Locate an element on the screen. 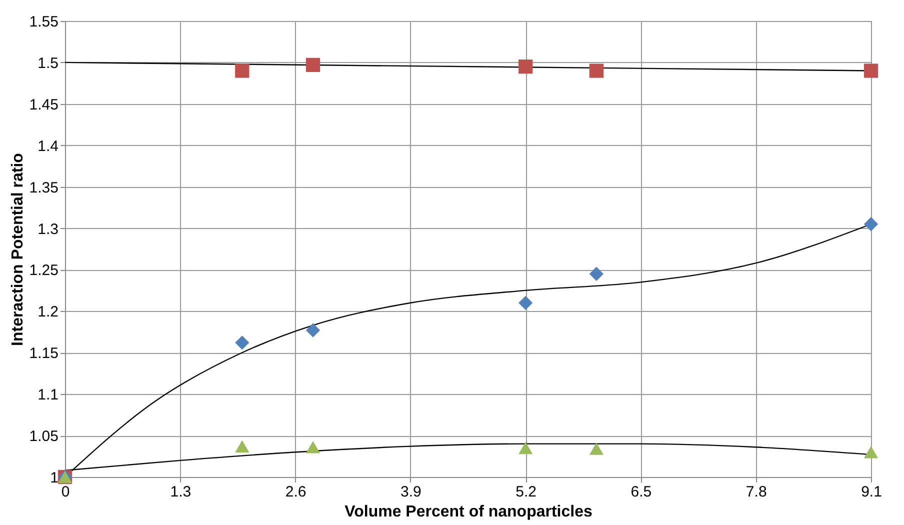  x-tick-label: 6.5 is located at coordinates (641, 492).